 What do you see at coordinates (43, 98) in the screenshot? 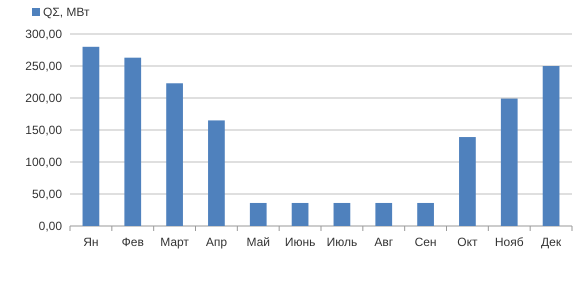
I see `y-tick-label: 200,00` at bounding box center [43, 98].